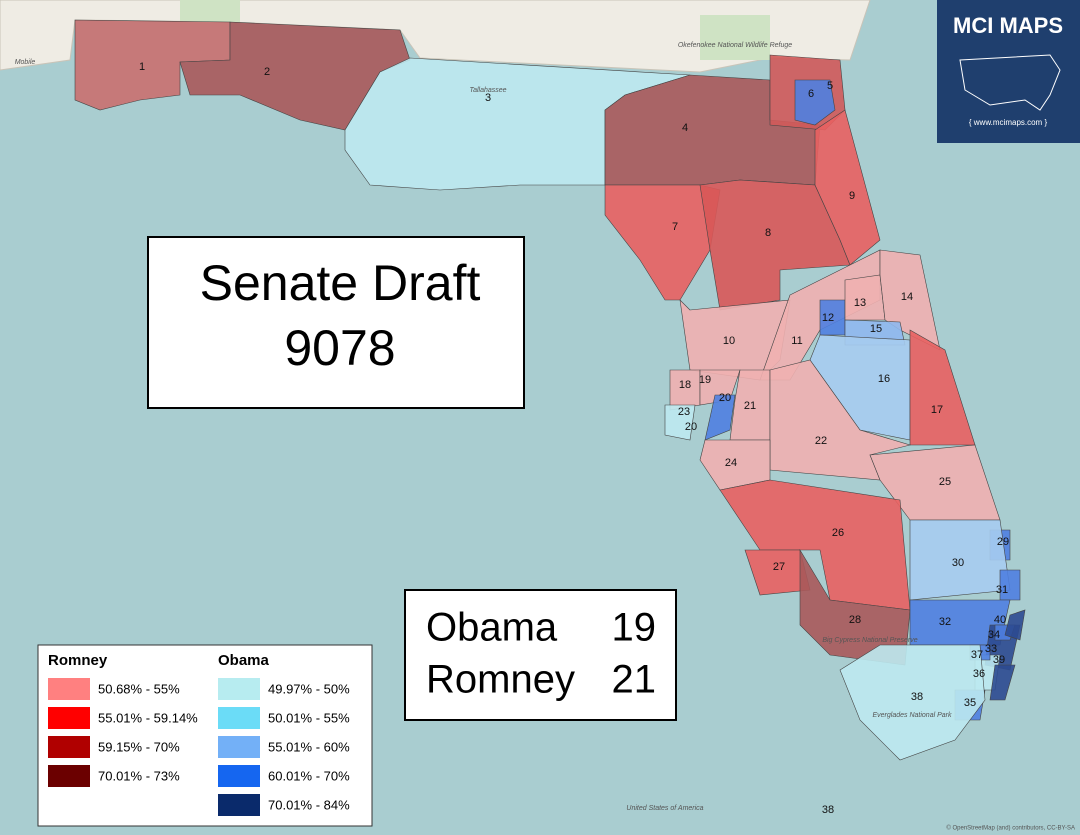 Image resolution: width=1080 pixels, height=835 pixels. Describe the element at coordinates (750, 406) in the screenshot. I see `district-label: 21` at that location.